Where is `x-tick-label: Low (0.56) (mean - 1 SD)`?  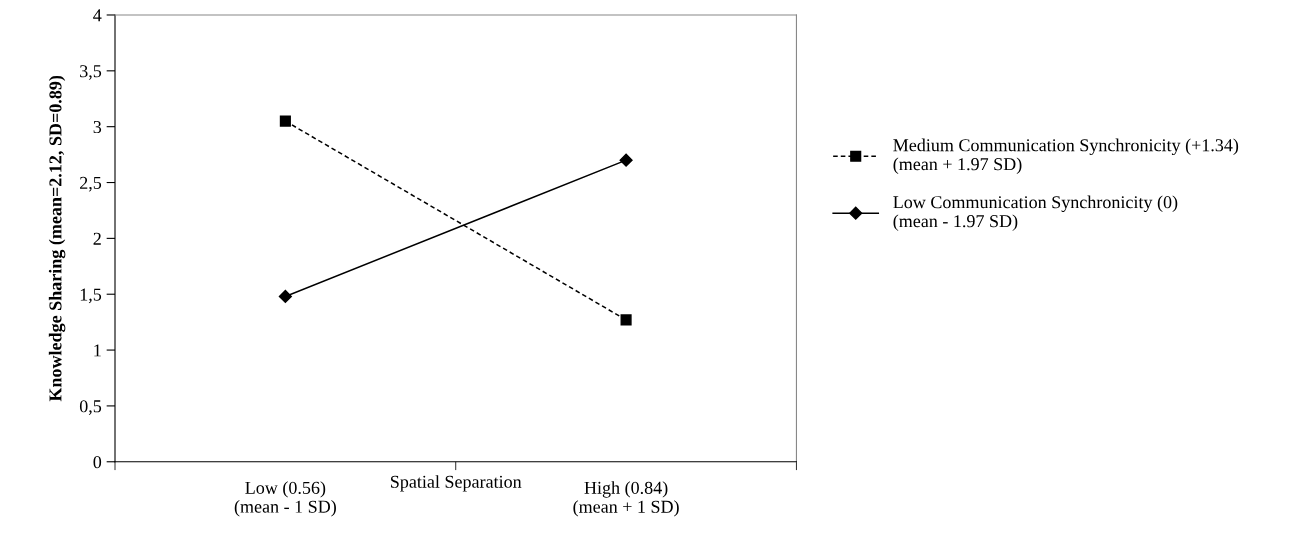 x-tick-label: Low (0.56) (mean - 1 SD) is located at coordinates (285, 499).